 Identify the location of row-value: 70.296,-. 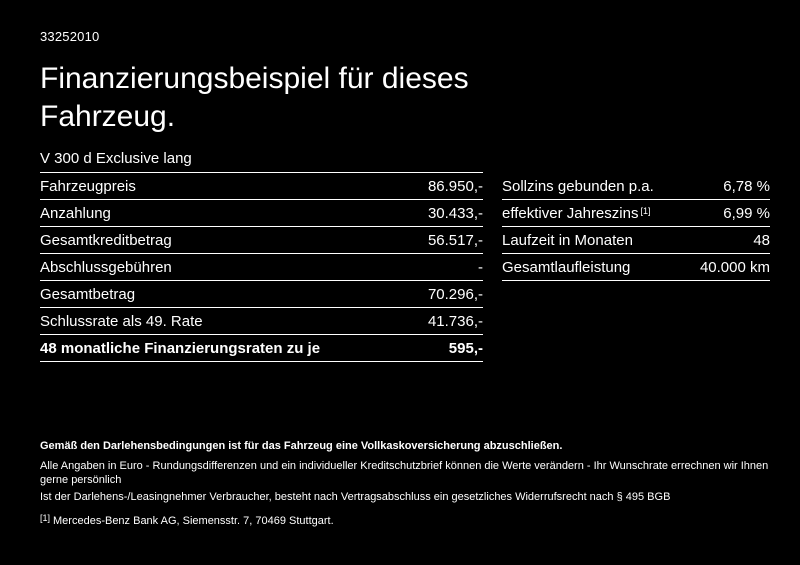
(455, 294).